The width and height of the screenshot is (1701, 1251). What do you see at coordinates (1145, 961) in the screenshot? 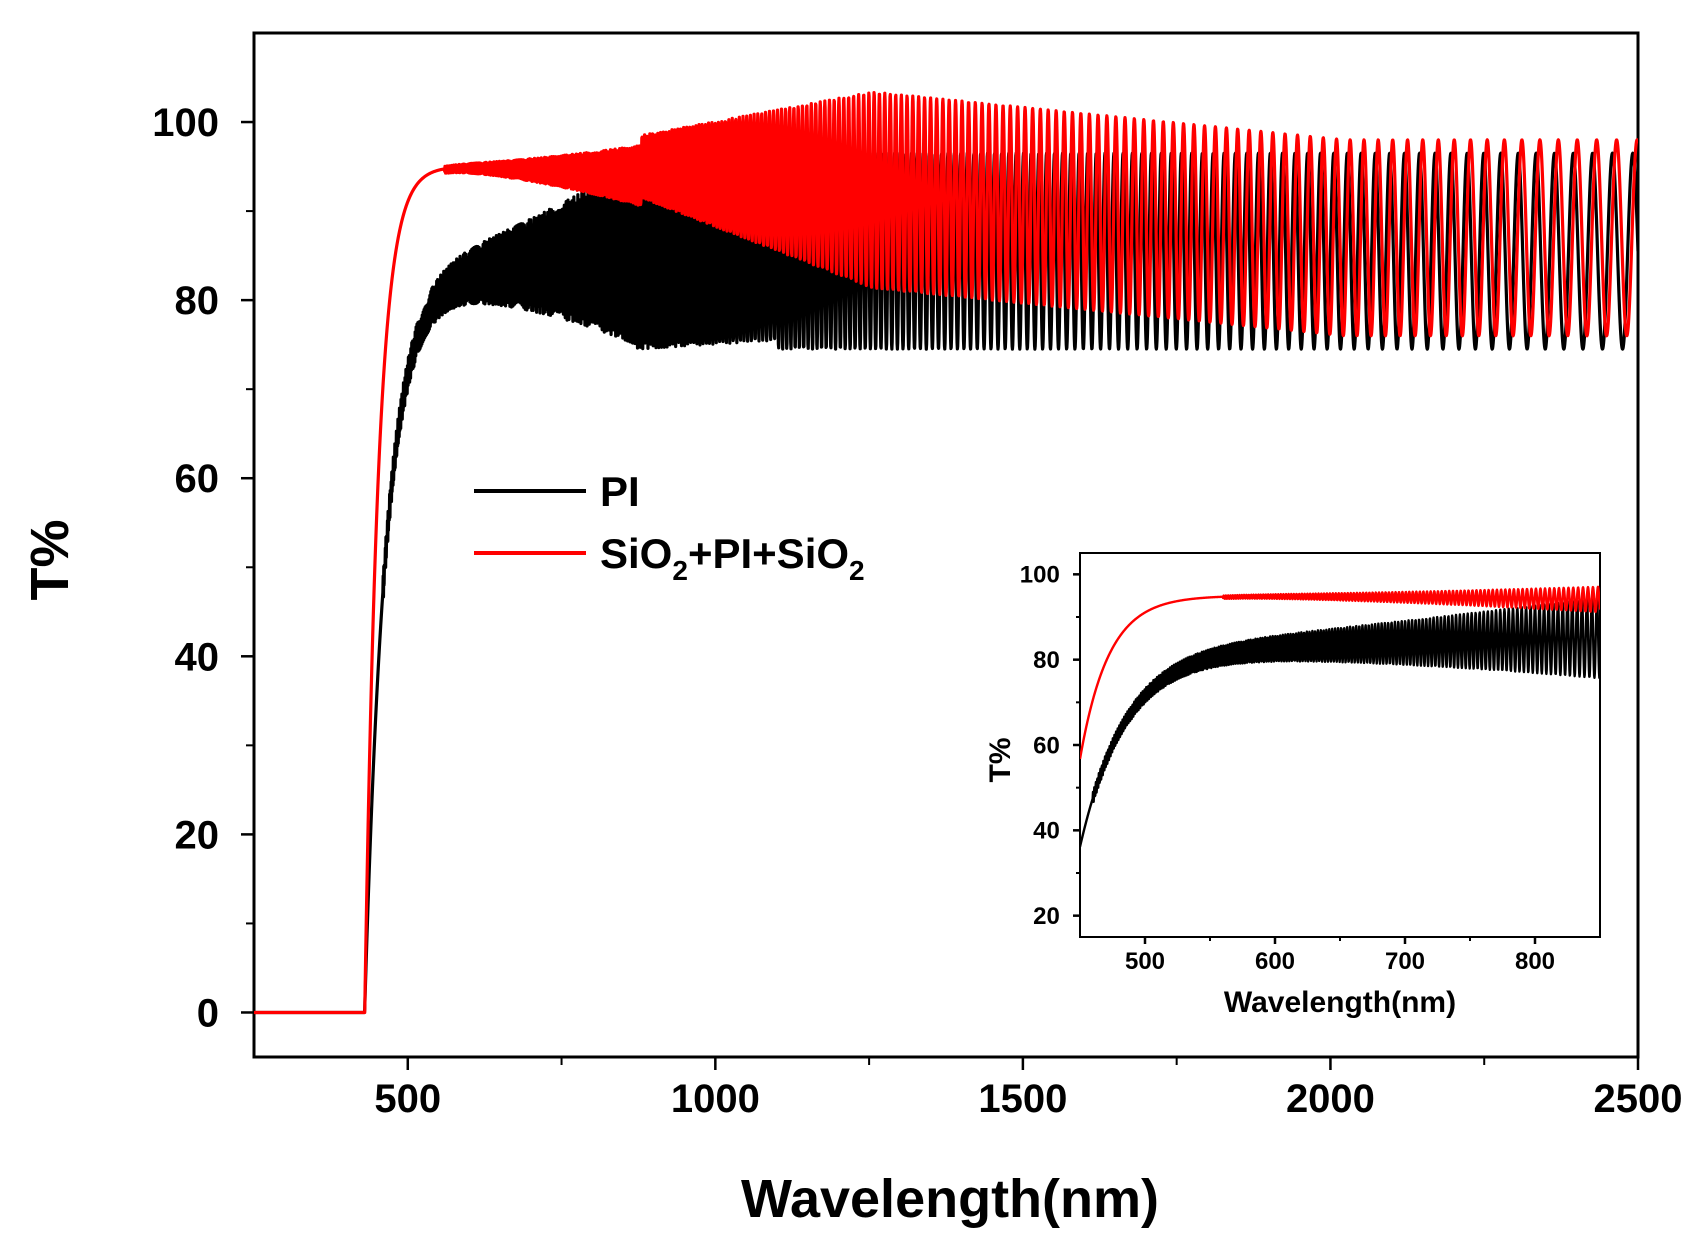
I see `inset-x-tick-label: 500` at bounding box center [1145, 961].